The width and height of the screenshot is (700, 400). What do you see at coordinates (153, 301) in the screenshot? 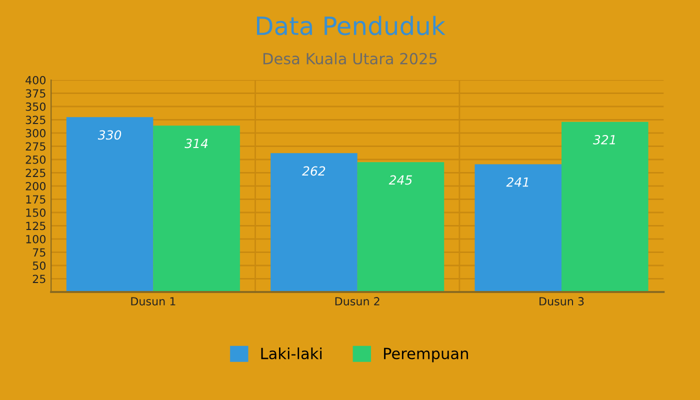
I see `x-tick-label: Dusun 1` at bounding box center [153, 301].